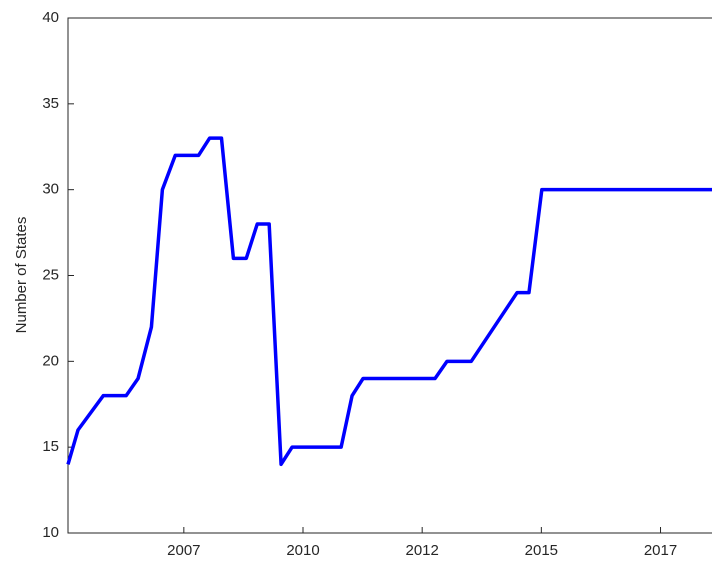 The width and height of the screenshot is (712, 562). What do you see at coordinates (421, 550) in the screenshot?
I see `x-tick-label: 2012` at bounding box center [421, 550].